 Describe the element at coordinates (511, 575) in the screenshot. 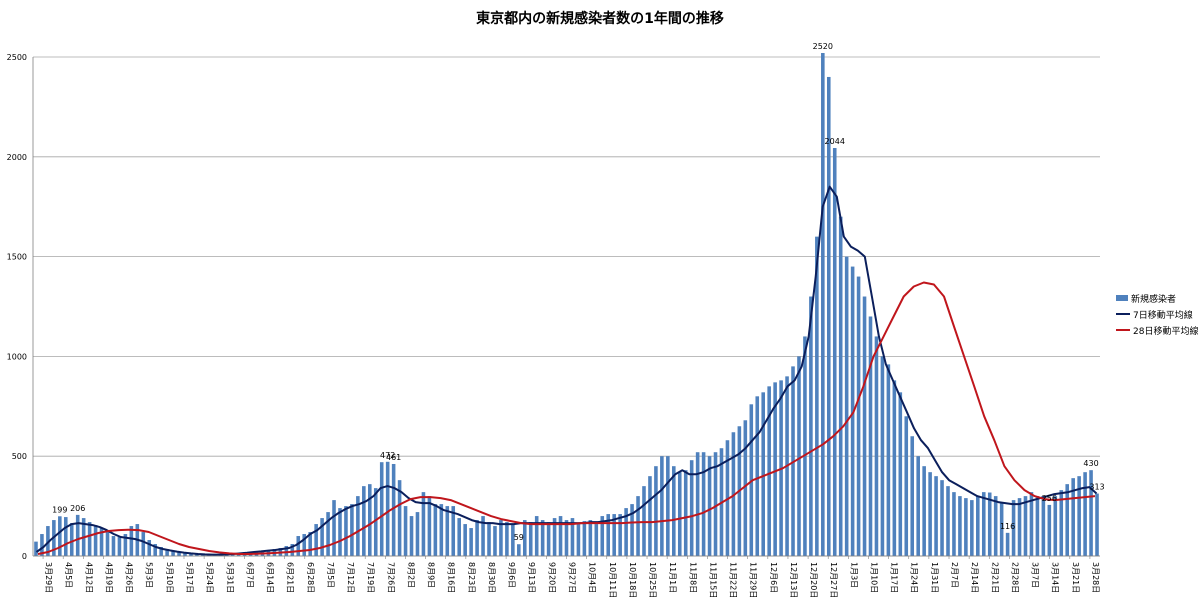

I see `x-tick-label: 9月6日` at that location.